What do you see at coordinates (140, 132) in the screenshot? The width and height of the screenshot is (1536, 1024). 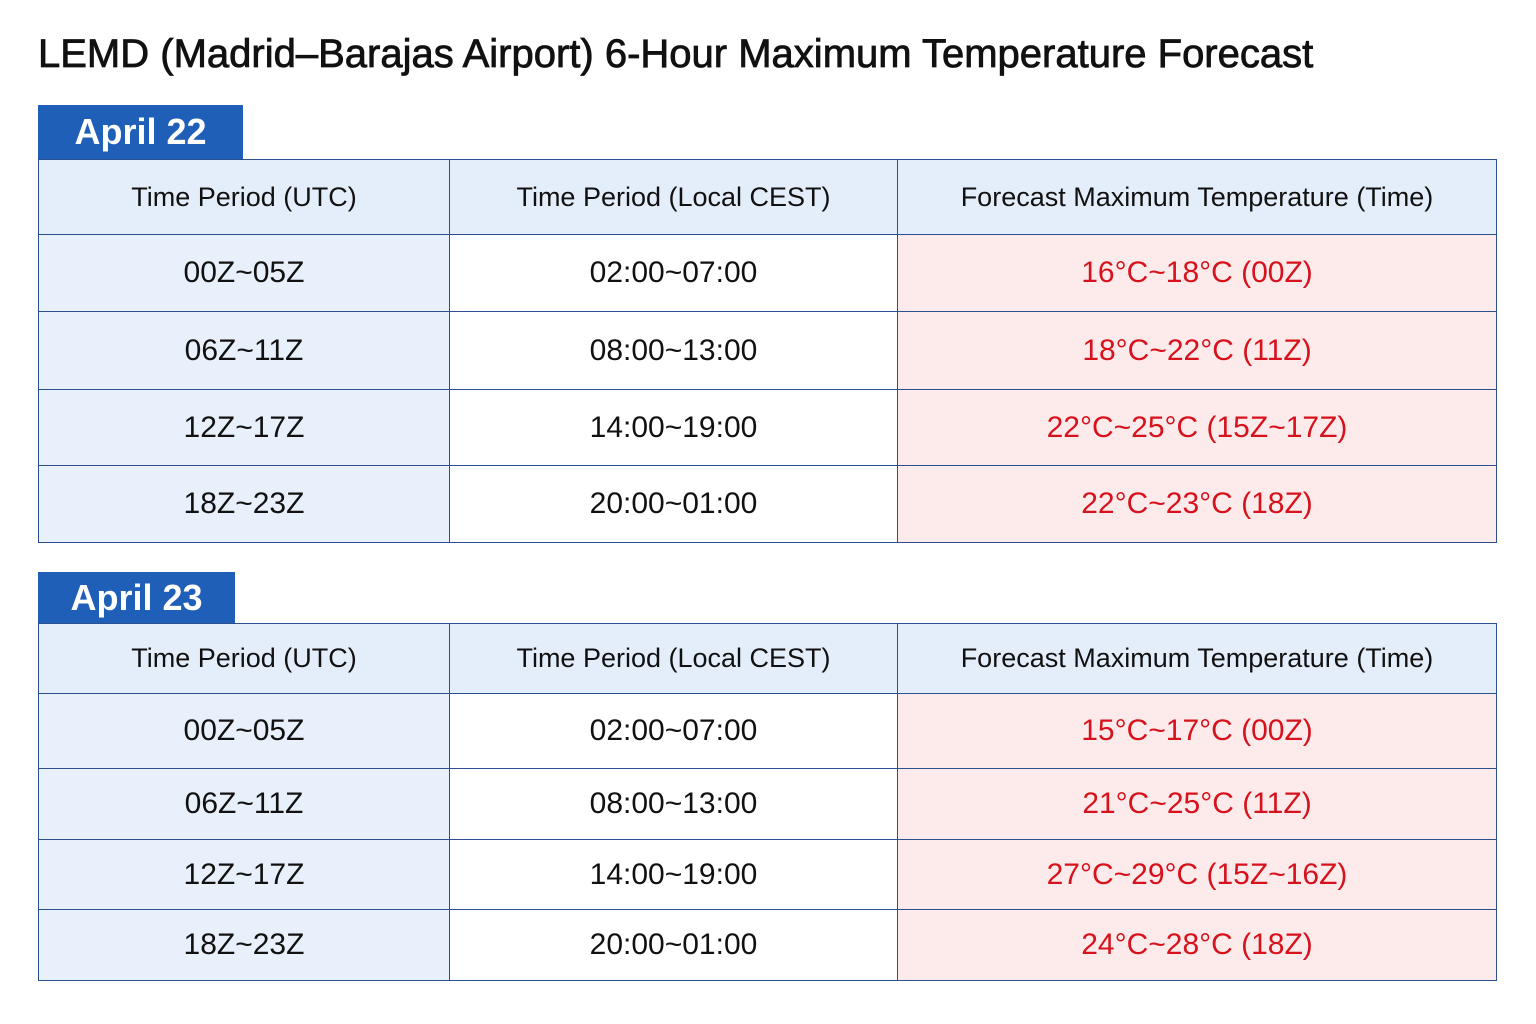 I see `section-date: April 22` at bounding box center [140, 132].